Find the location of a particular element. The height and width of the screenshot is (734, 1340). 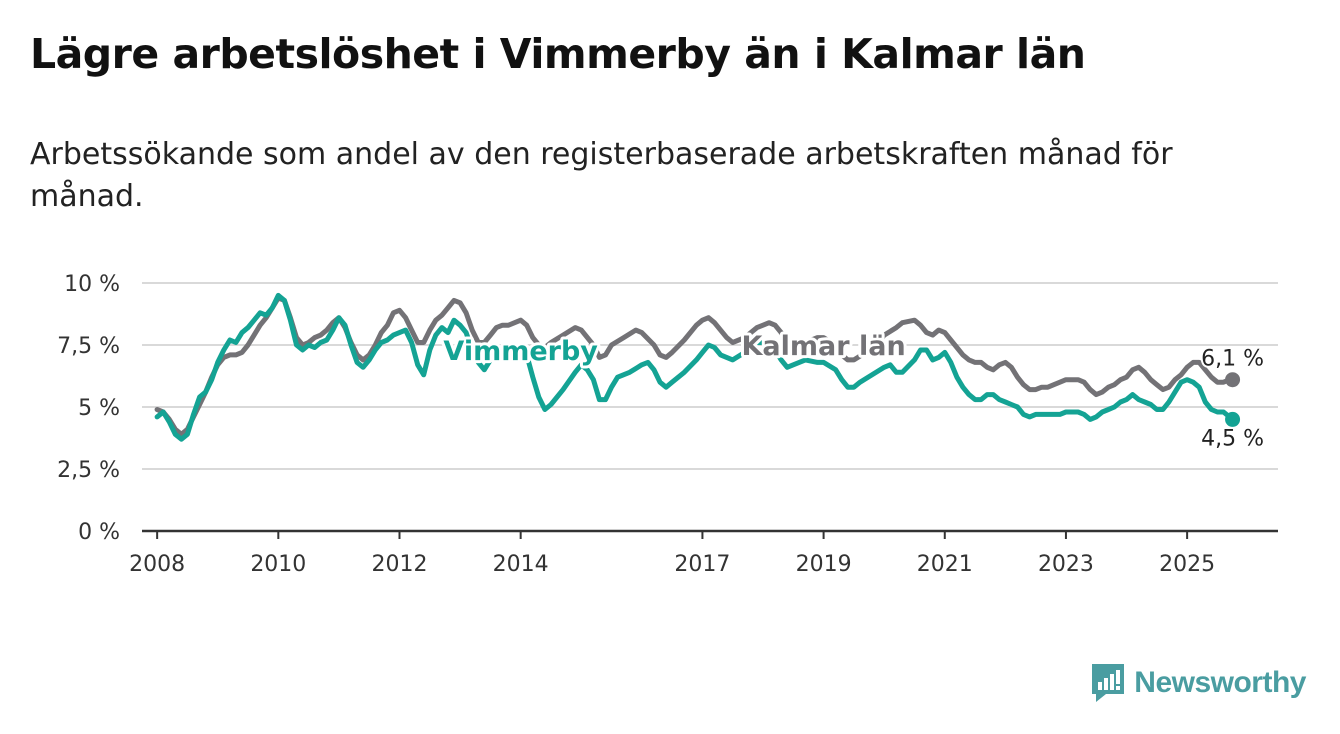

x-axis: 2008 2010 2012 2014 2017 2019 2021 2023 2025 is located at coordinates (672, 554).